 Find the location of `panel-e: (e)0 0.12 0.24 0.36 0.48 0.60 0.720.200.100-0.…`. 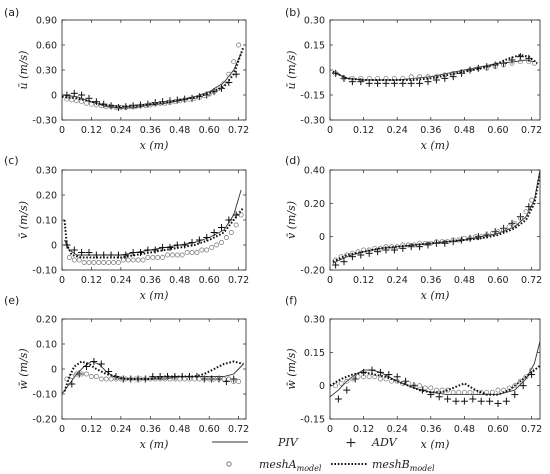

panel-e: (e)0 0.12 0.24 0.36 0.48 0.60 0.720.200.100-0.… is located at coordinates (126, 372).